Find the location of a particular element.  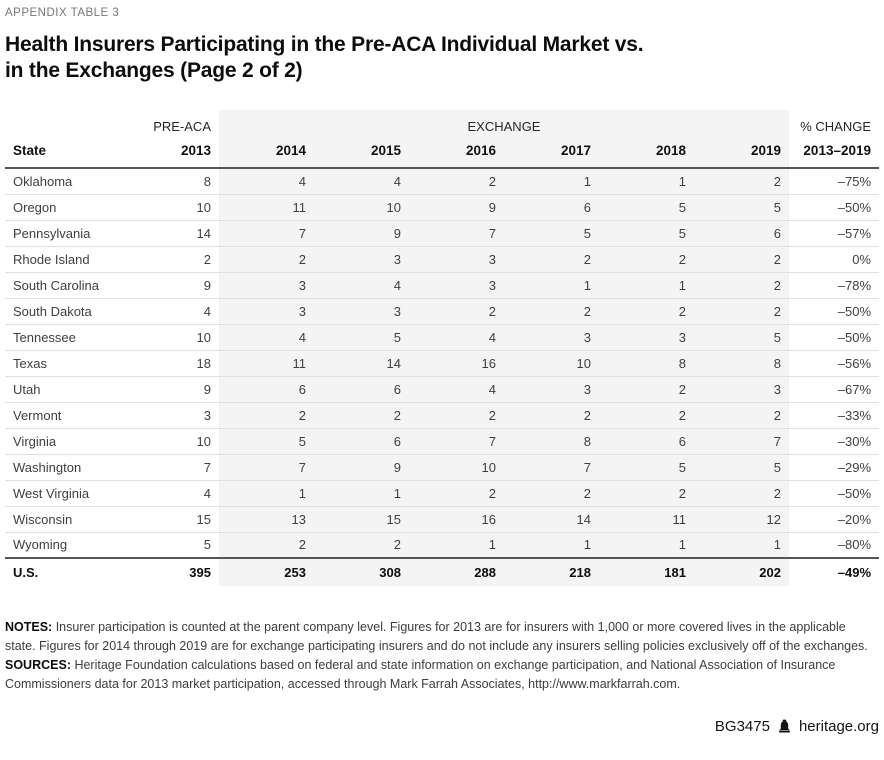

table-row: South Dakota 4 3 3 2 2 2 2 –50% is located at coordinates (442, 311).